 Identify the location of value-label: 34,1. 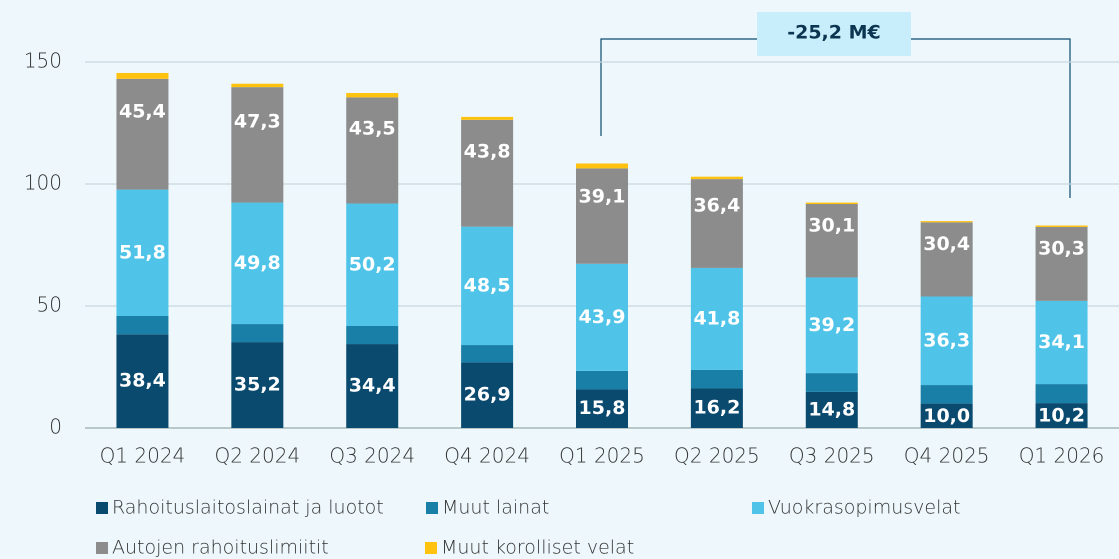
(1061, 342).